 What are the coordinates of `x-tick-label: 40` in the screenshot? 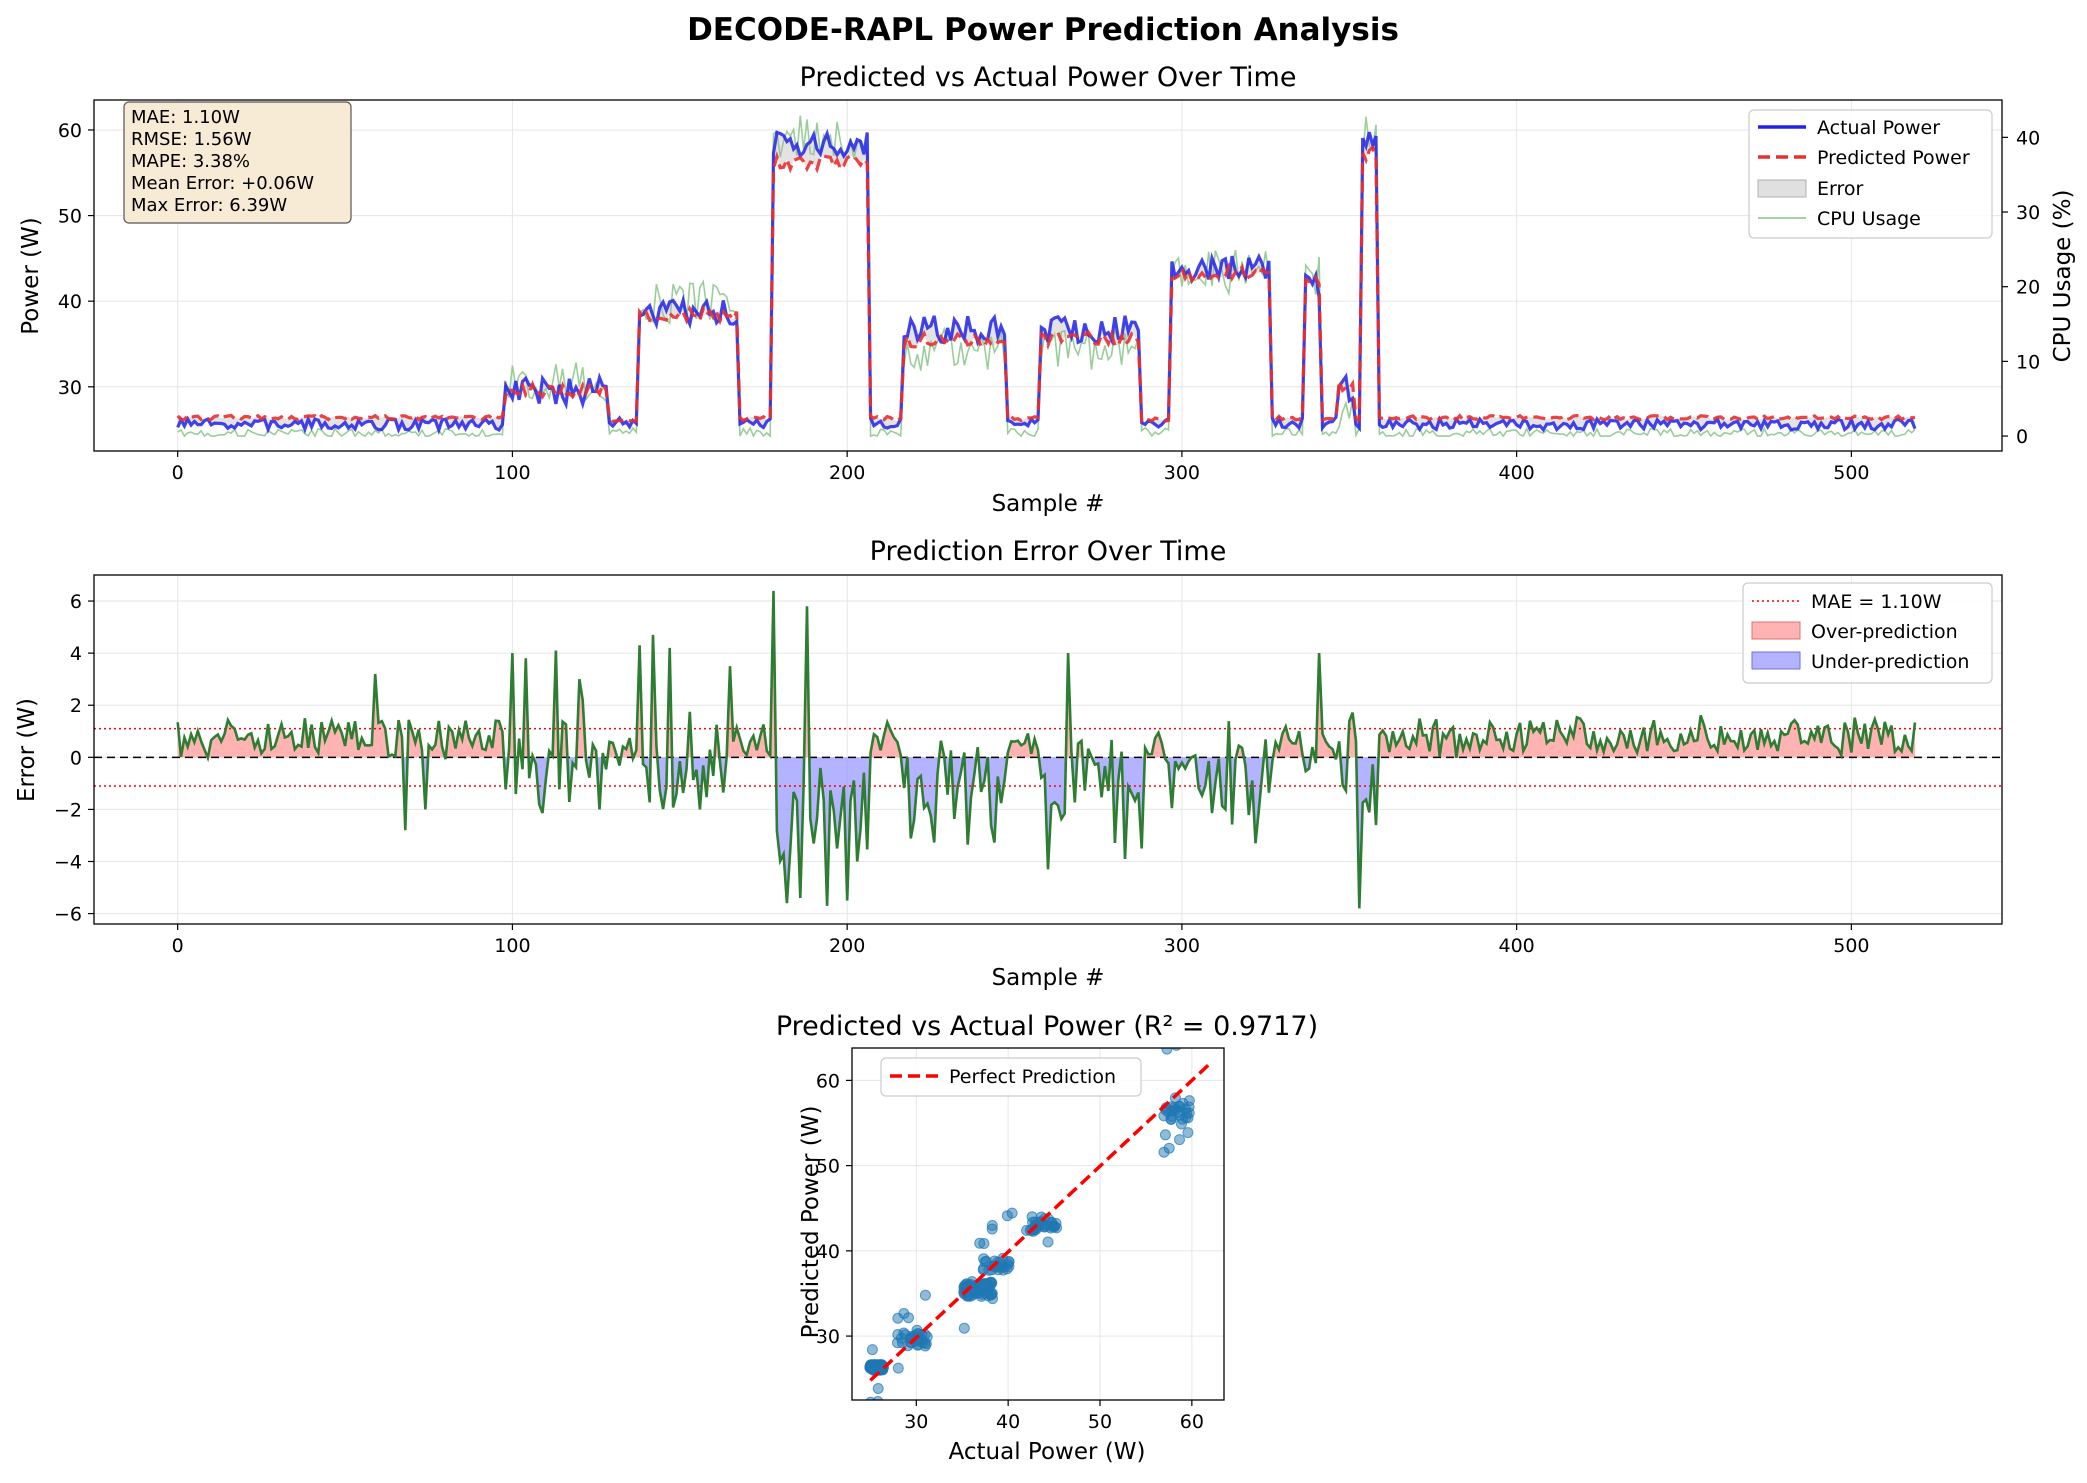 It's located at (1008, 1422).